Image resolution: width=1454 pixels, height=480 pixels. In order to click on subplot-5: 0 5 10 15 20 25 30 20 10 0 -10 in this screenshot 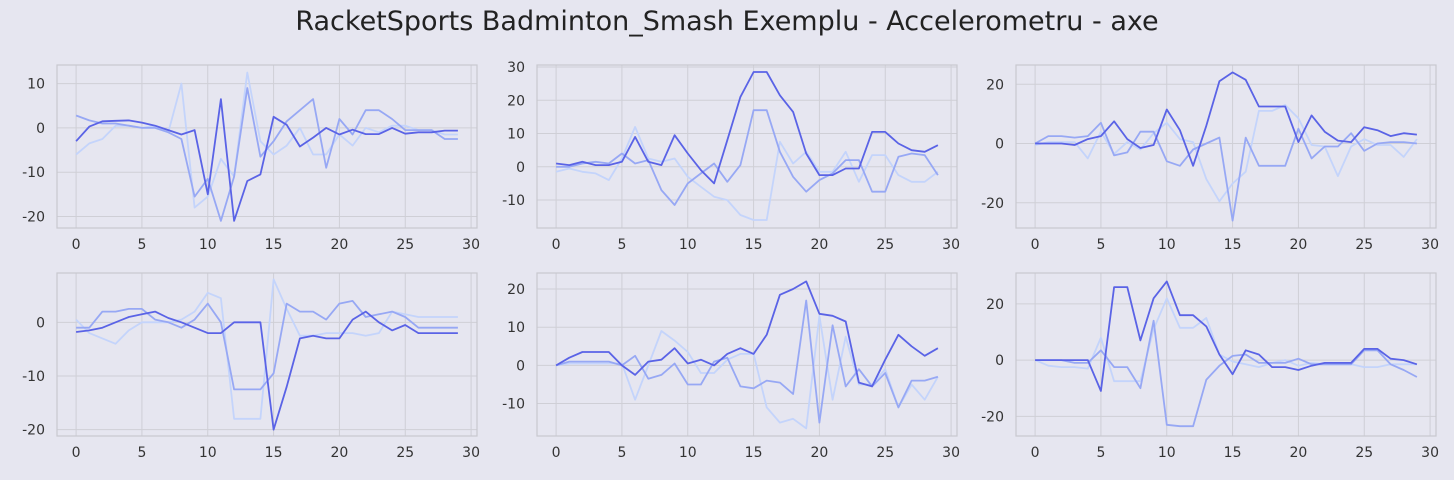, I will do `click(731, 366)`.